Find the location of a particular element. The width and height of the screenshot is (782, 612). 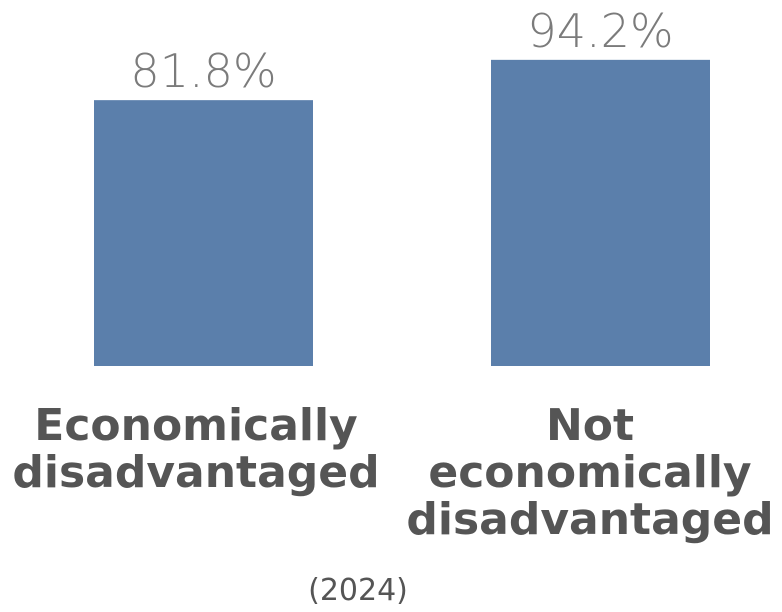

category-label-2-line-2: economically is located at coordinates (589, 472).